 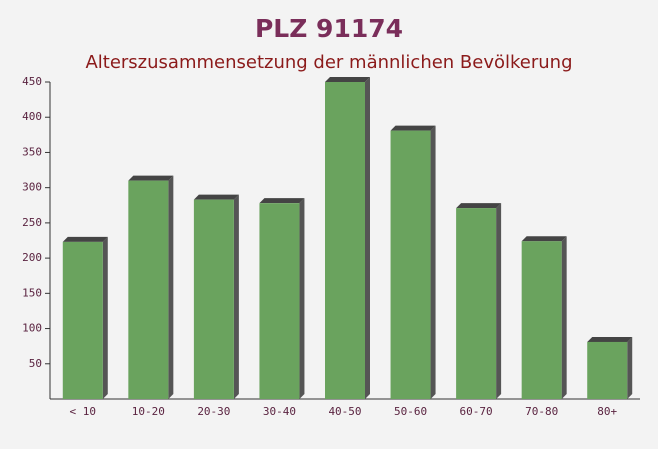 What do you see at coordinates (32, 187) in the screenshot?
I see `y-tick-label: 300` at bounding box center [32, 187].